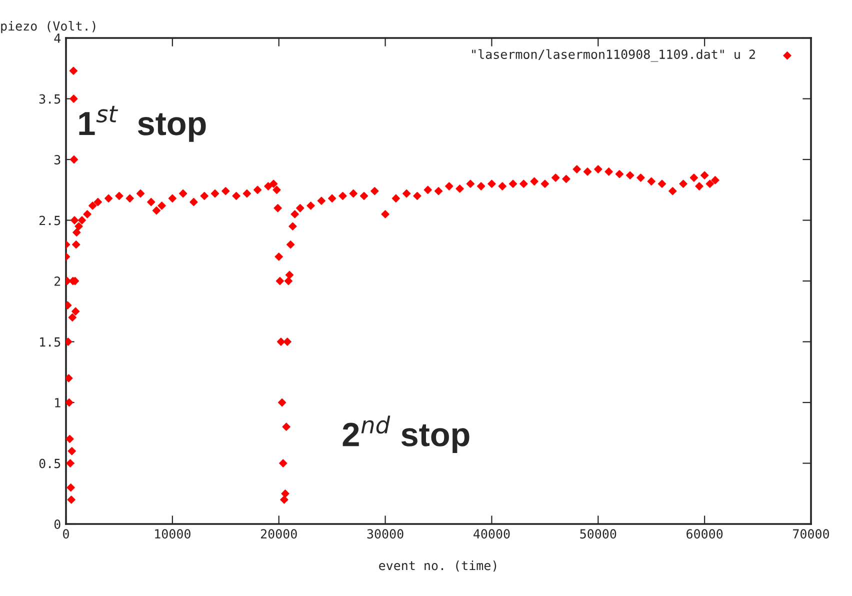  I want to click on x-tick-label: 70000, so click(811, 534).